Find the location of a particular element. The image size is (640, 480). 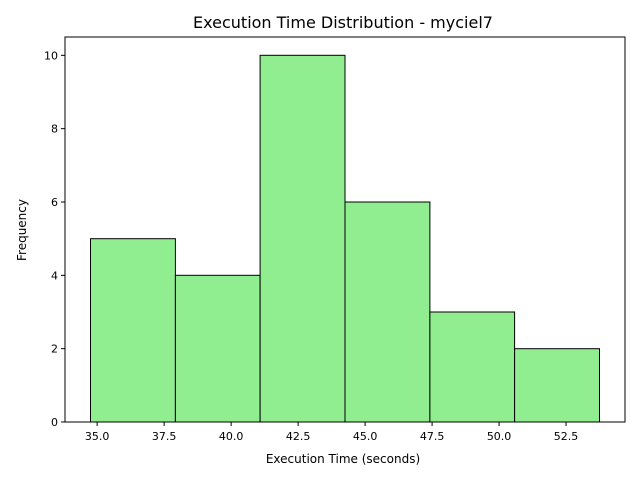

chart-title: Execution Time Distribution - myciel7 is located at coordinates (343, 22).